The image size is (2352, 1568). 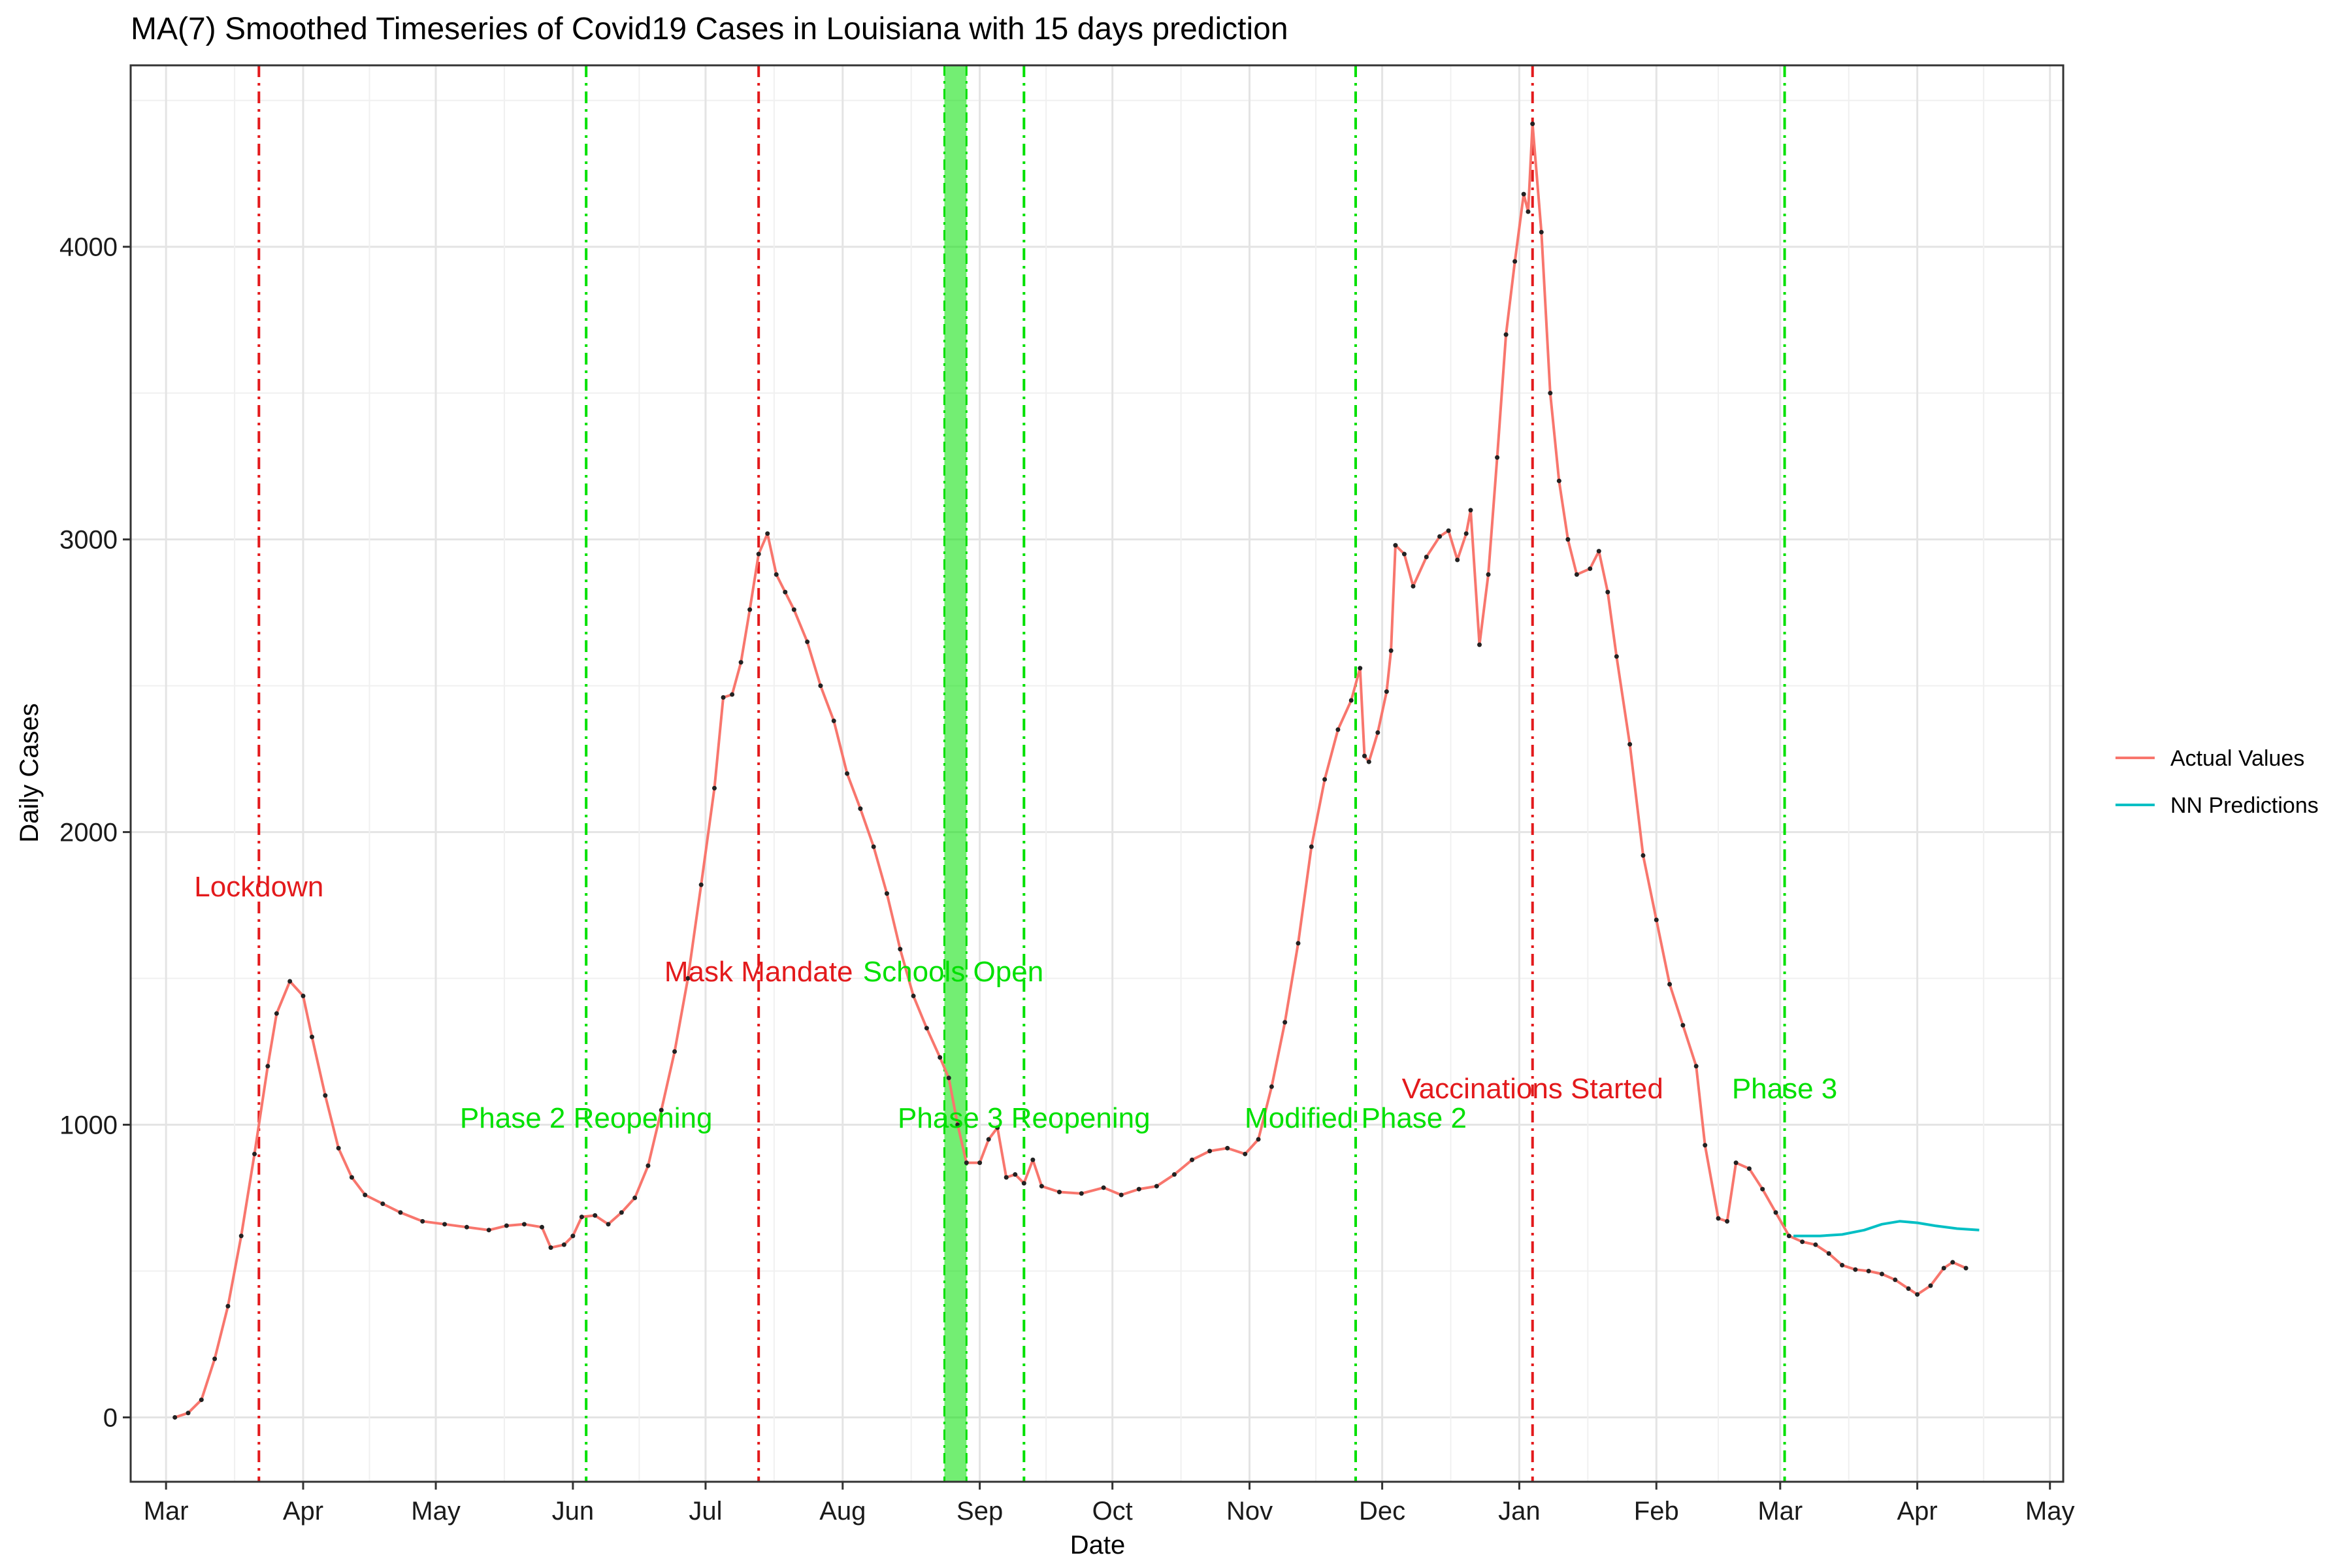 I want to click on y-axis-title: Daily Cases, so click(x=29, y=772).